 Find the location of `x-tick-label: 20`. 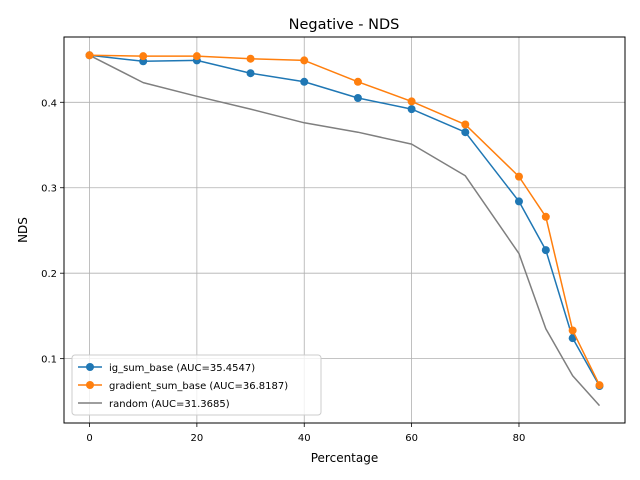

x-tick-label: 20 is located at coordinates (197, 438).